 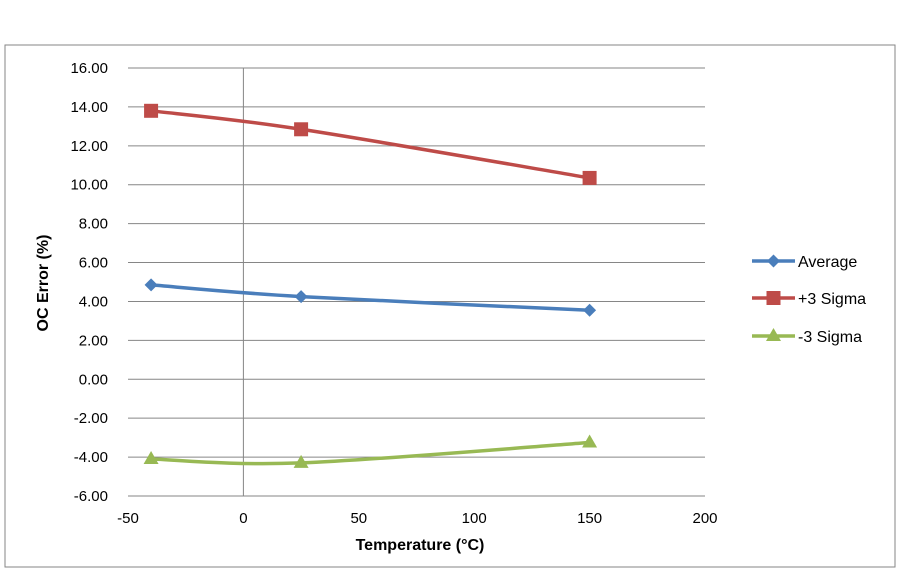 What do you see at coordinates (589, 518) in the screenshot?
I see `x-tick-label: 150` at bounding box center [589, 518].